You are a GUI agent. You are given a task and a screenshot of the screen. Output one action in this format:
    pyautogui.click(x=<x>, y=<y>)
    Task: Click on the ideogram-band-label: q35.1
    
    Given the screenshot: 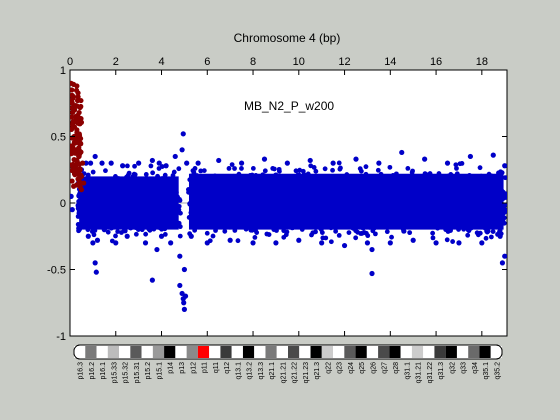 What is the action you would take?
    pyautogui.click(x=486, y=371)
    